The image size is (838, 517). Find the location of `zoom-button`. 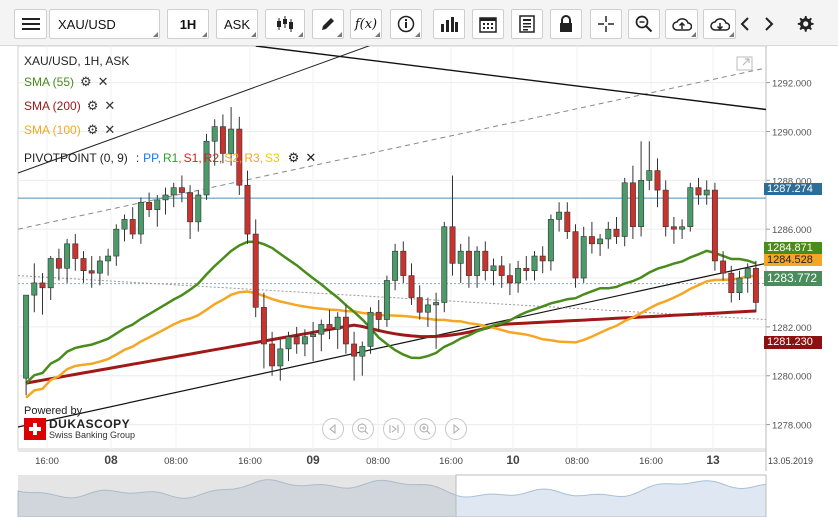

zoom-button is located at coordinates (644, 24).